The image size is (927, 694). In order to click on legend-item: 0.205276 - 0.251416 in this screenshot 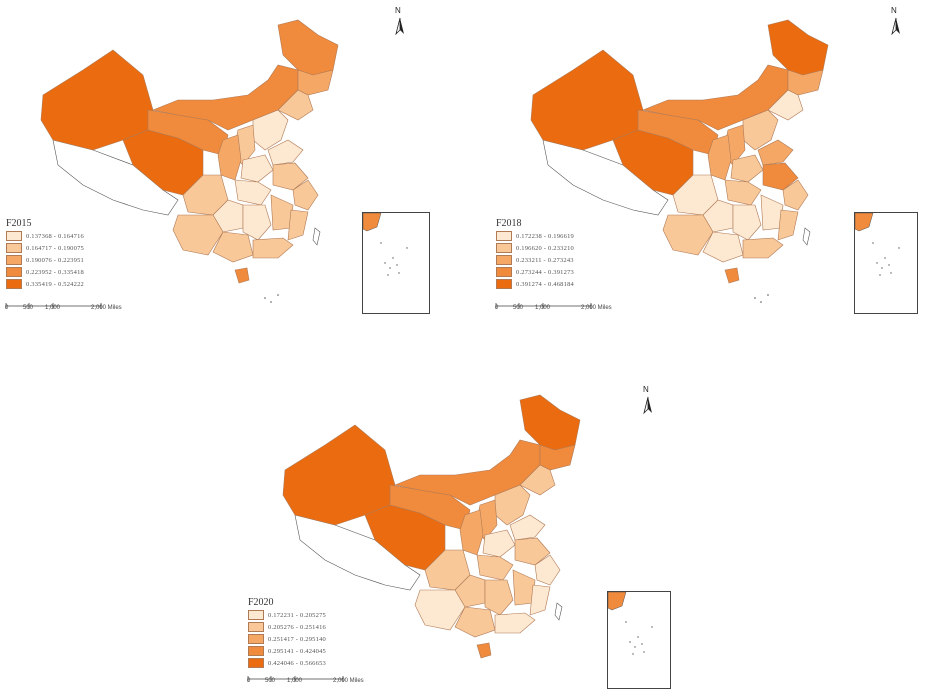, I will do `click(287, 627)`.